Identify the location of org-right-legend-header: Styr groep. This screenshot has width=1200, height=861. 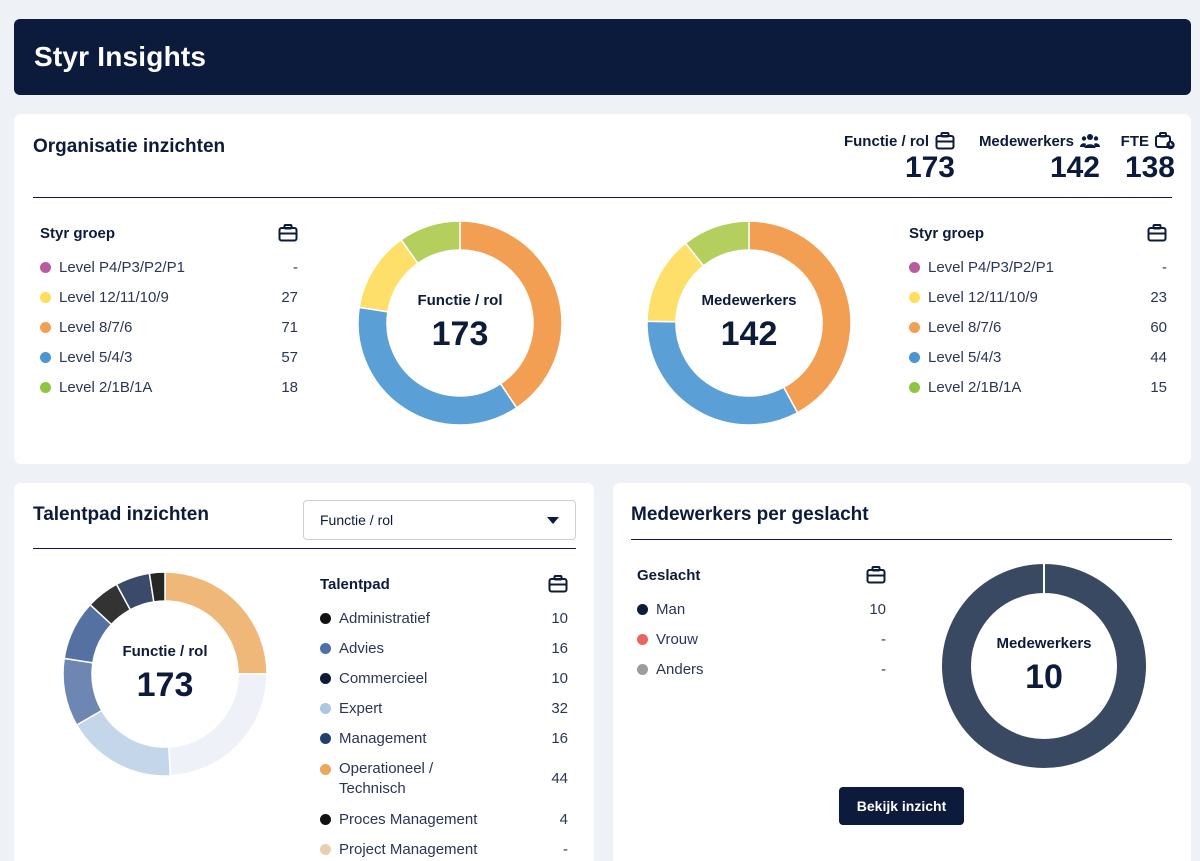
(947, 233).